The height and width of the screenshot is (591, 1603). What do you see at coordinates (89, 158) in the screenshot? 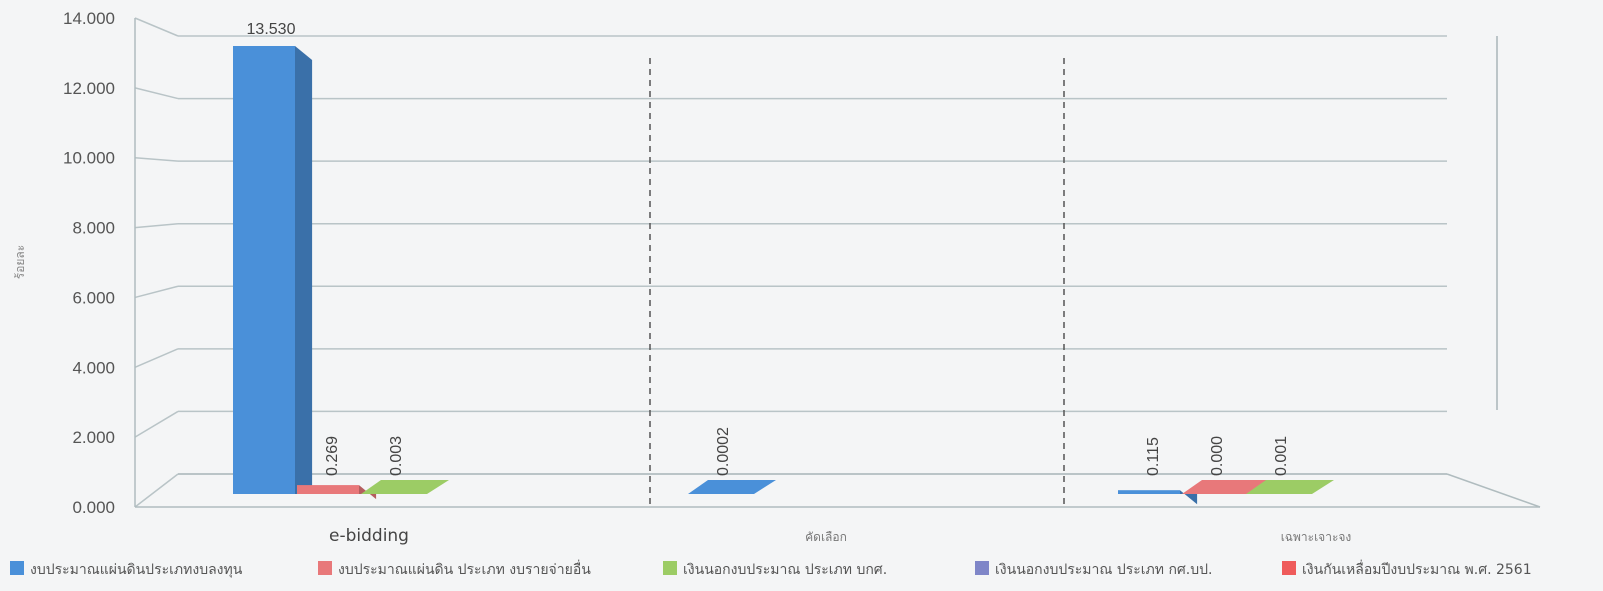
I see `y-tick-label: 10.000` at bounding box center [89, 158].